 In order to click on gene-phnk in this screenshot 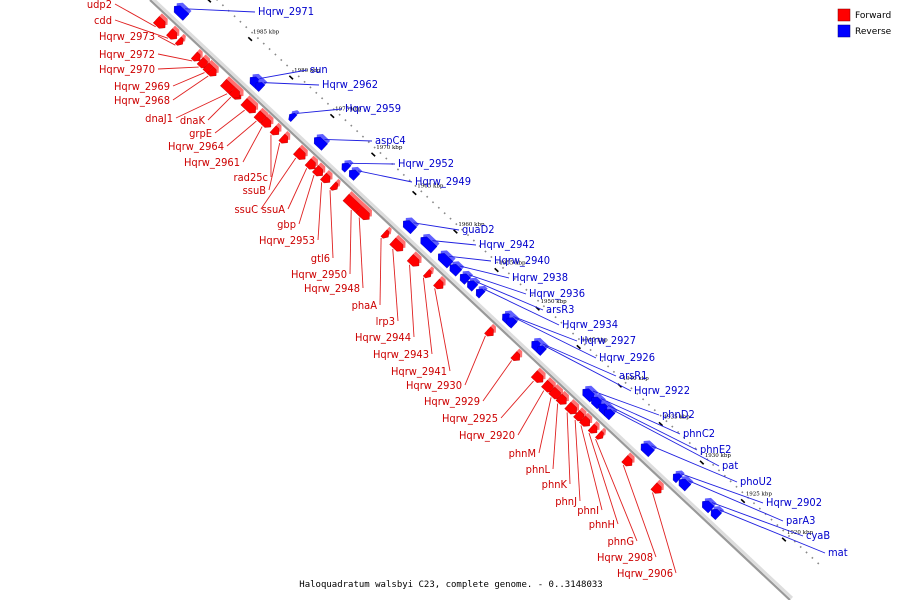, I will do `click(572, 407)`.